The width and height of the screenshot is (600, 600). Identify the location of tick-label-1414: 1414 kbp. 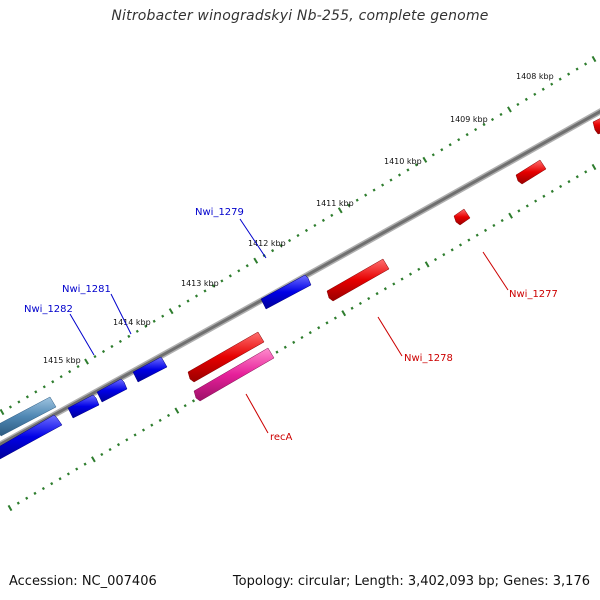
(132, 322).